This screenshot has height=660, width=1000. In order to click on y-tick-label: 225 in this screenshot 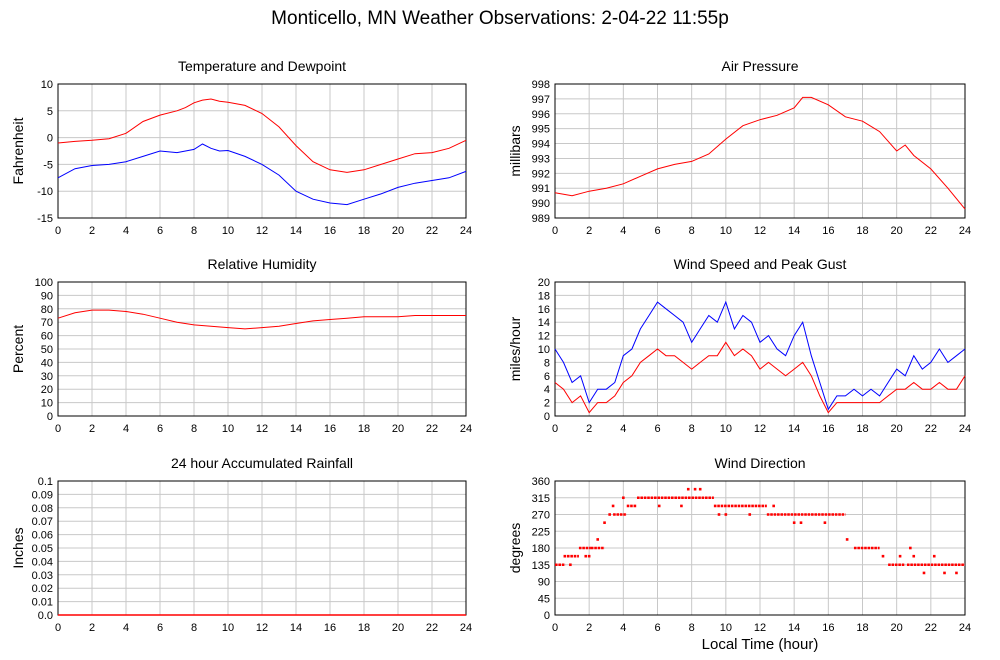, I will do `click(541, 532)`.